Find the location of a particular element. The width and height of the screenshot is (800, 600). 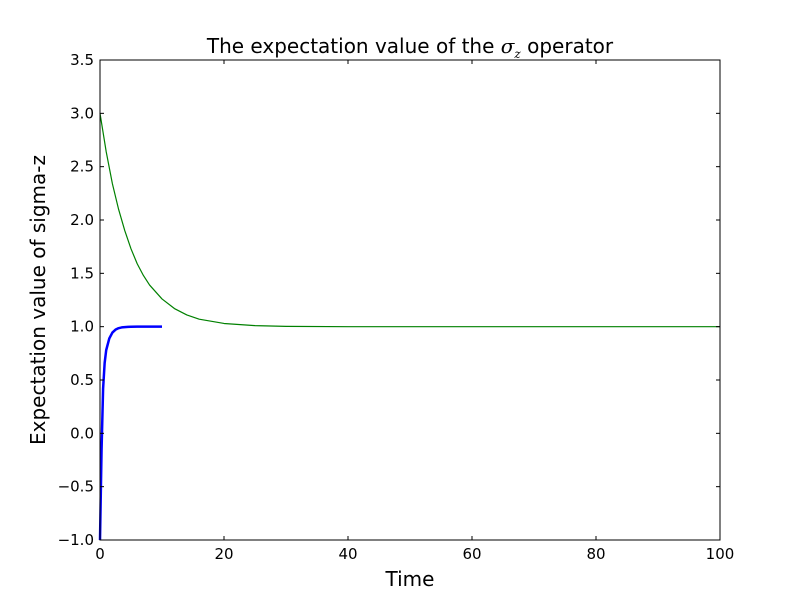

y-axis-label: Expectation value of sigma-z is located at coordinates (38, 300).